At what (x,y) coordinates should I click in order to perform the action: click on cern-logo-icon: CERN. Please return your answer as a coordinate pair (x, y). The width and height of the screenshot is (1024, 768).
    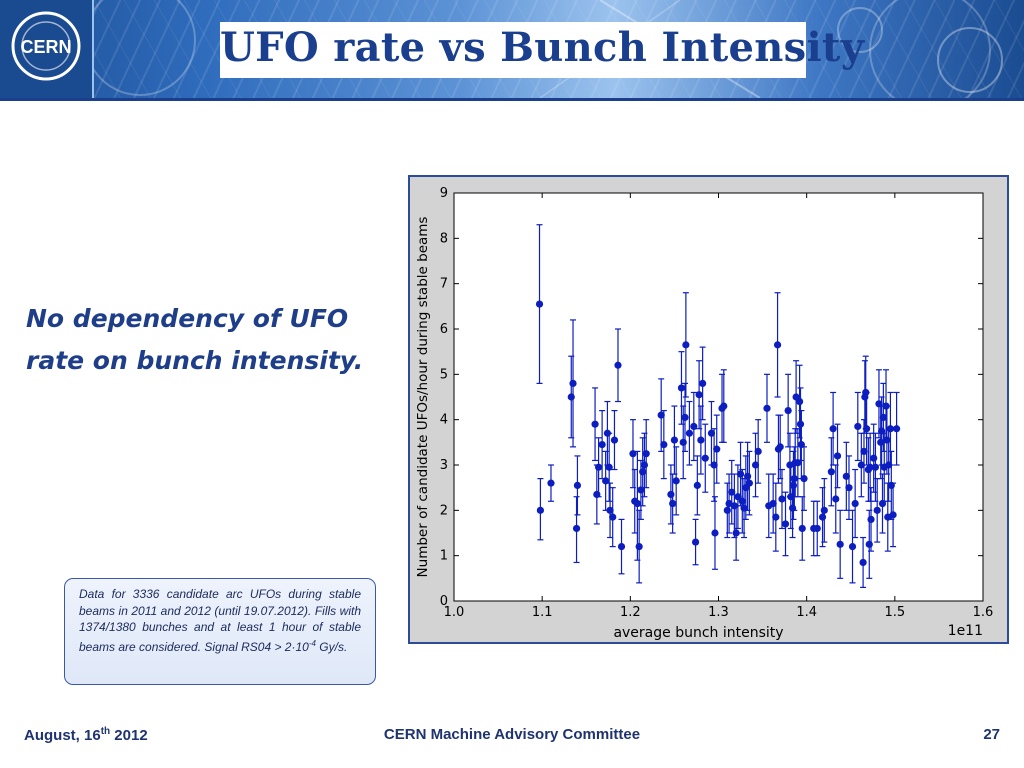
    Looking at the image, I should click on (46, 46).